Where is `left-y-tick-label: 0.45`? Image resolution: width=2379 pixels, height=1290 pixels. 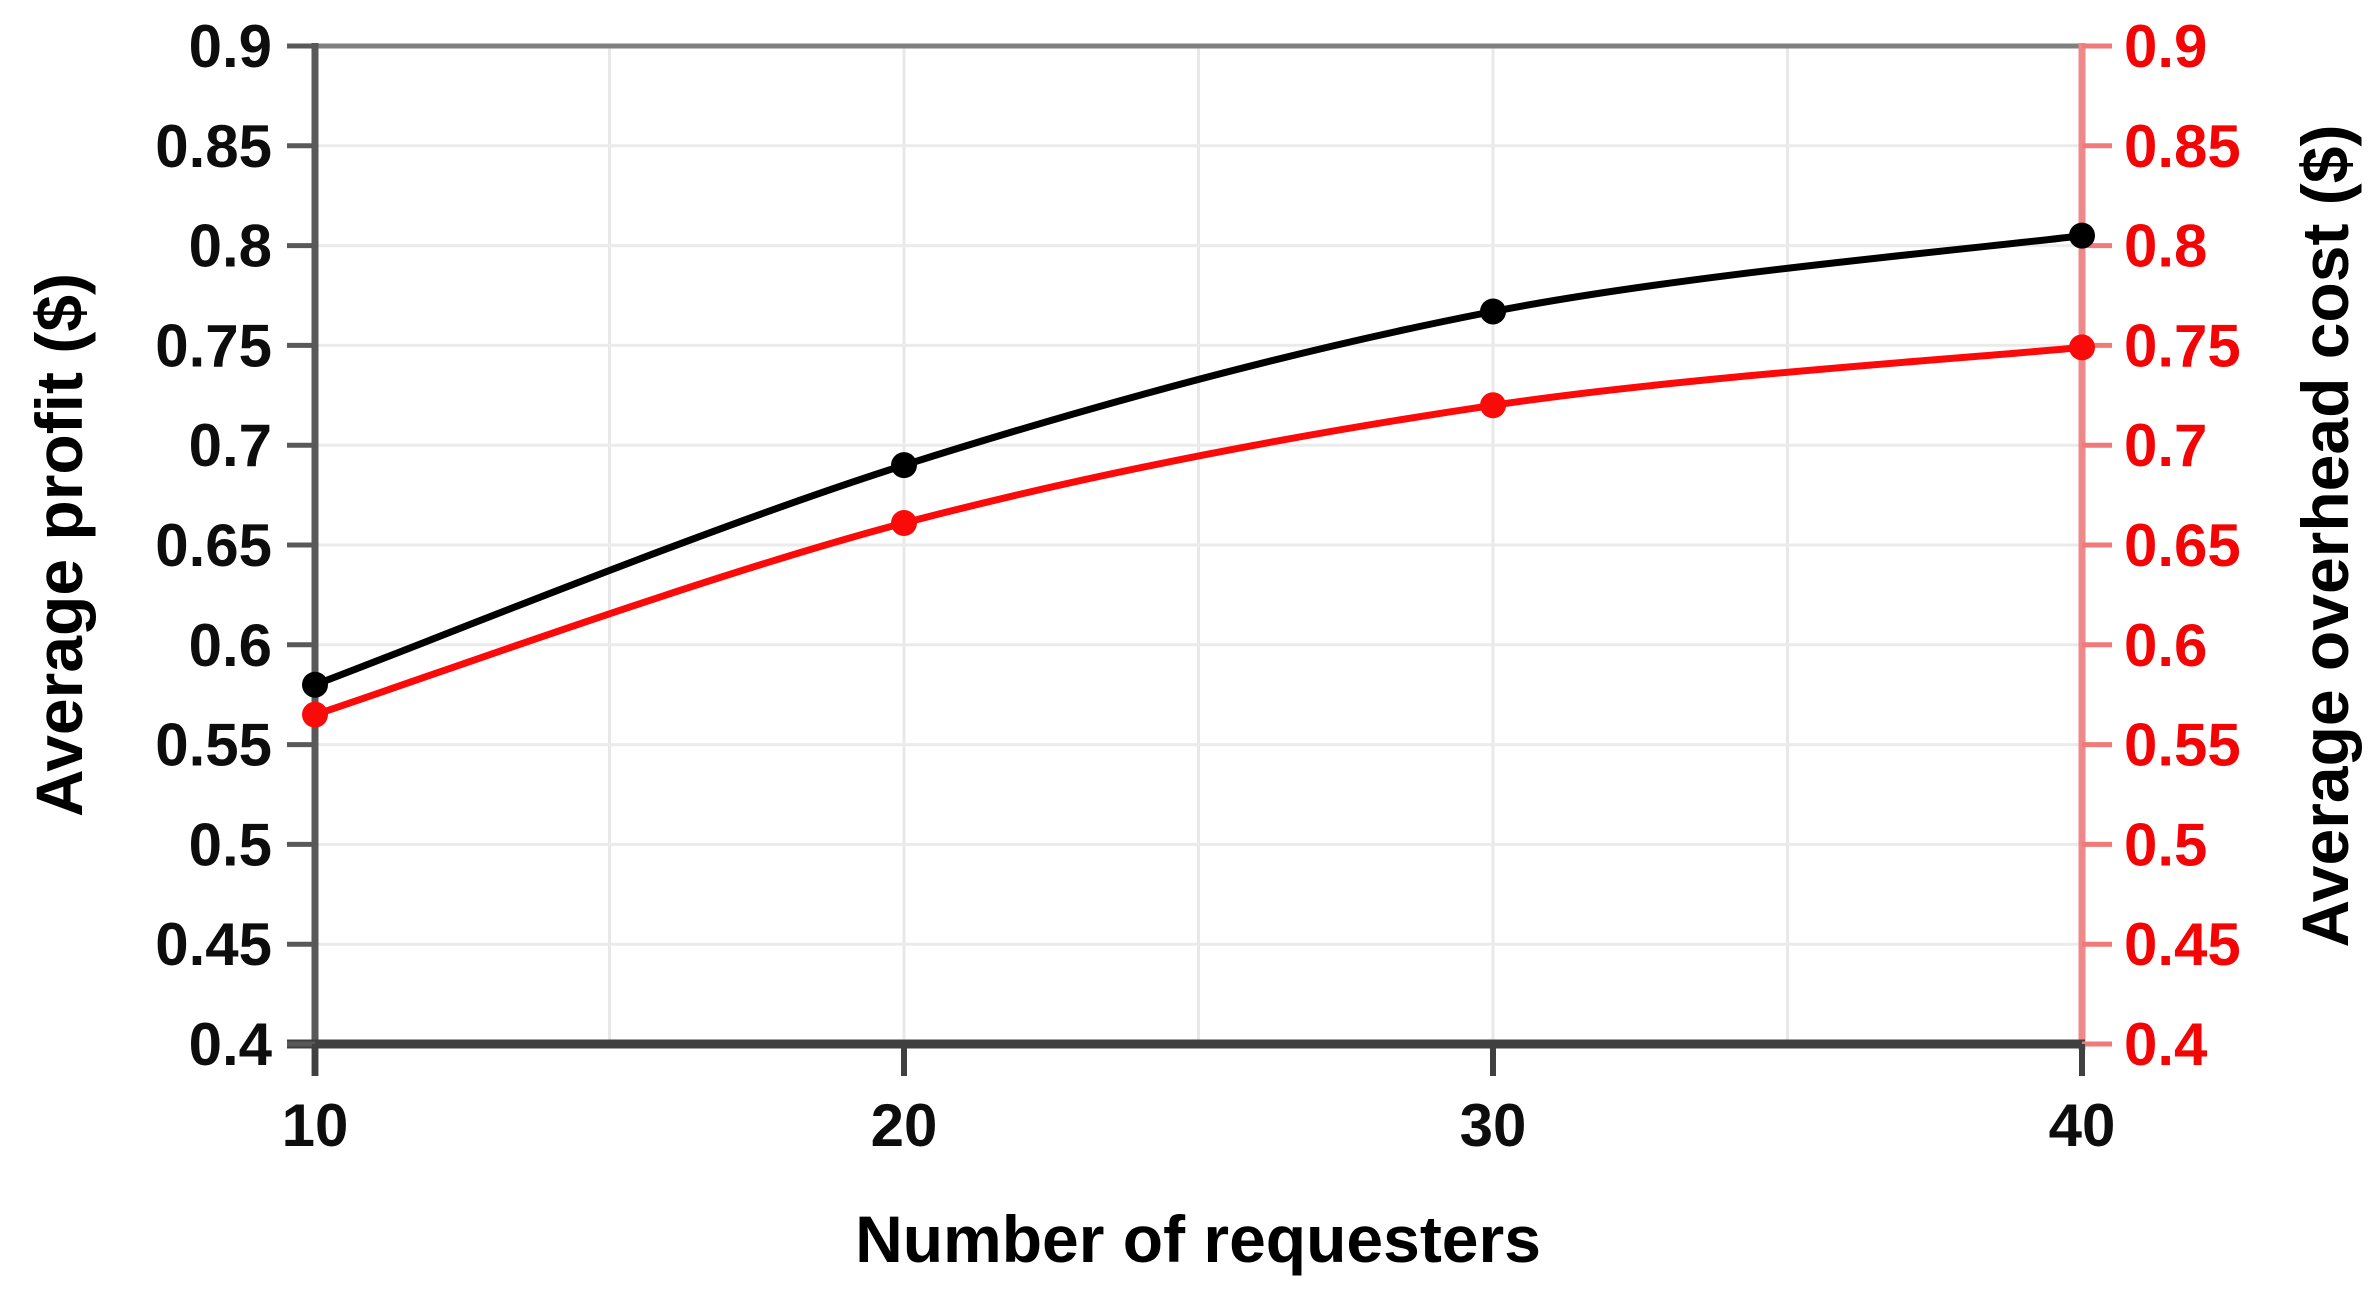
left-y-tick-label: 0.45 is located at coordinates (213, 944).